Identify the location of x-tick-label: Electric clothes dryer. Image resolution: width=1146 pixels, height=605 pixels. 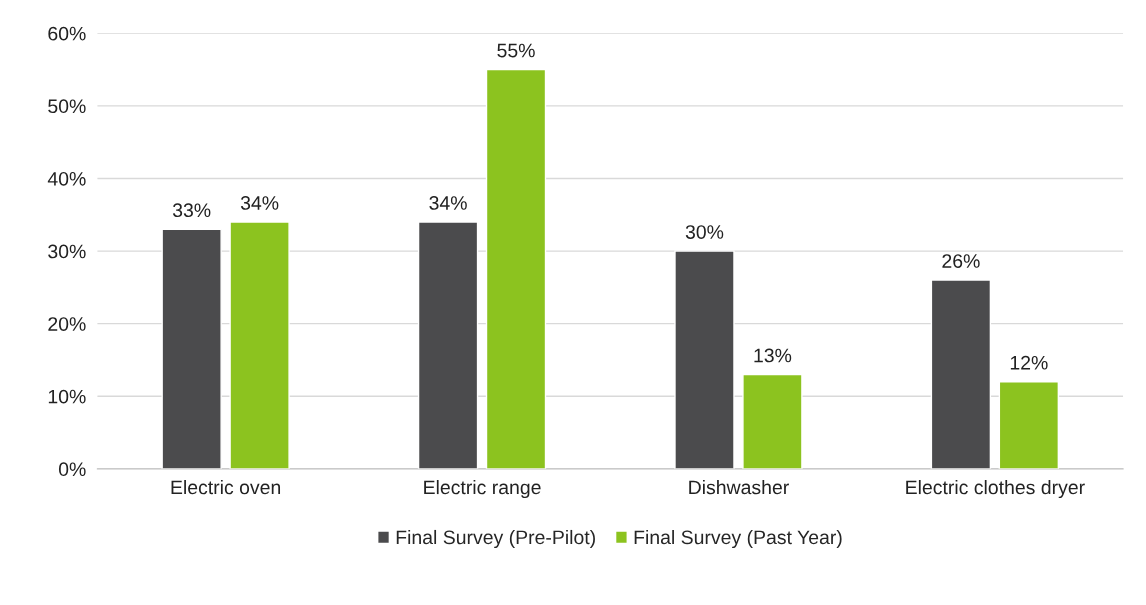
(995, 489).